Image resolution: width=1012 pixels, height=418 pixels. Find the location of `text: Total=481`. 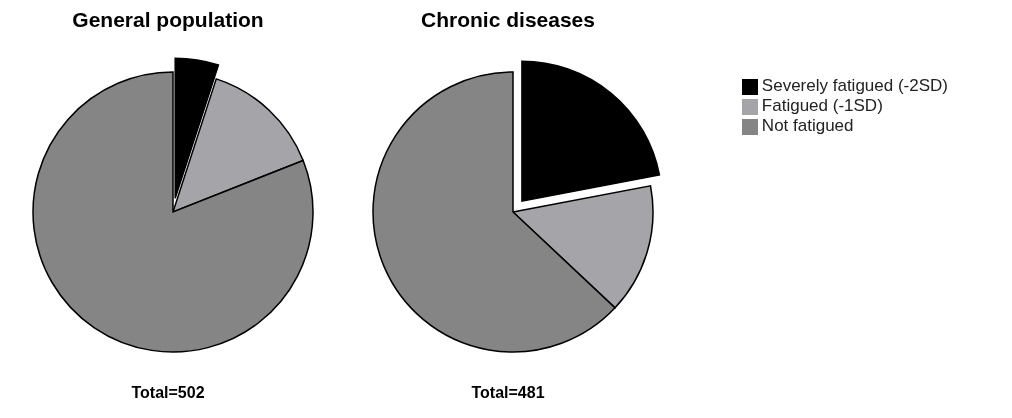

text: Total=481 is located at coordinates (508, 393).